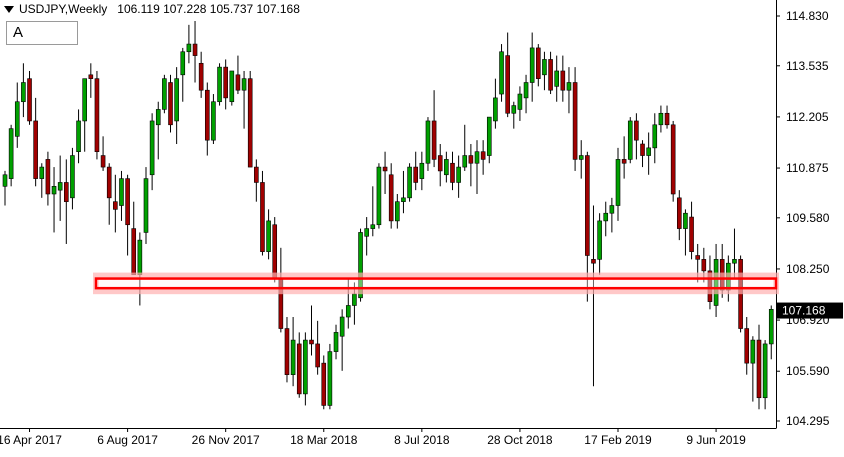 Image resolution: width=844 pixels, height=457 pixels. I want to click on current-price-tag, so click(810, 310).